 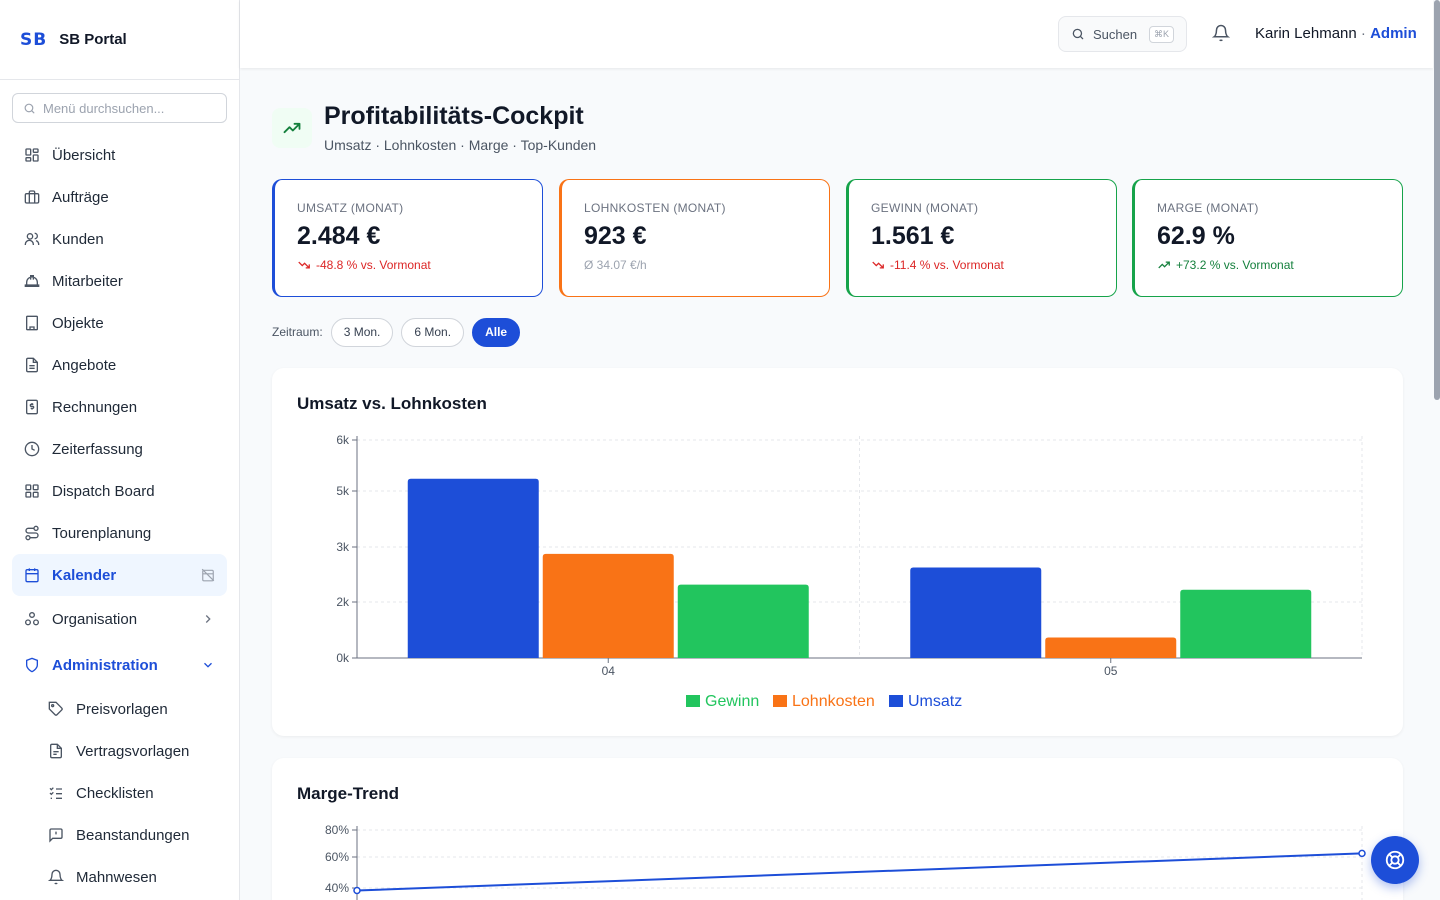 I want to click on search-shortcut: ⌘K, so click(x=1161, y=34).